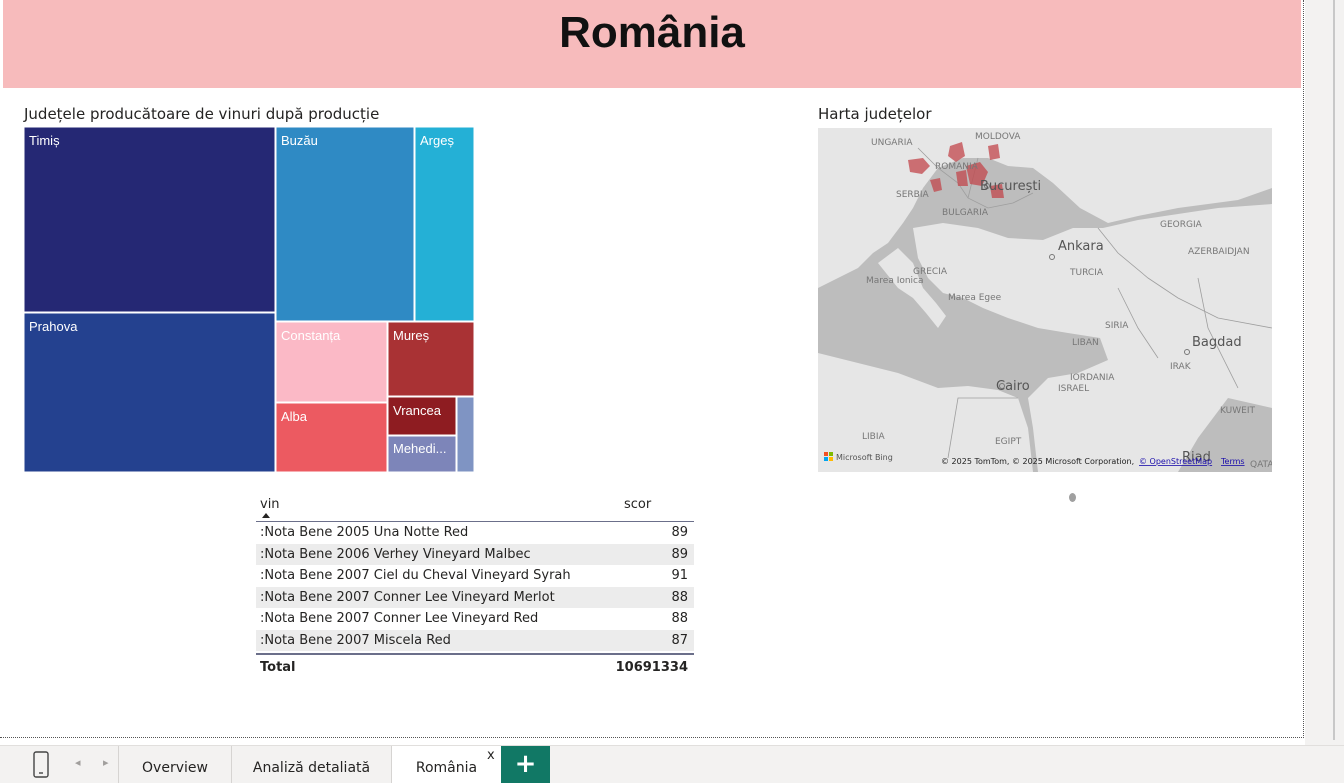  What do you see at coordinates (1013, 386) in the screenshot?
I see `map-label-cairo: Cairo` at bounding box center [1013, 386].